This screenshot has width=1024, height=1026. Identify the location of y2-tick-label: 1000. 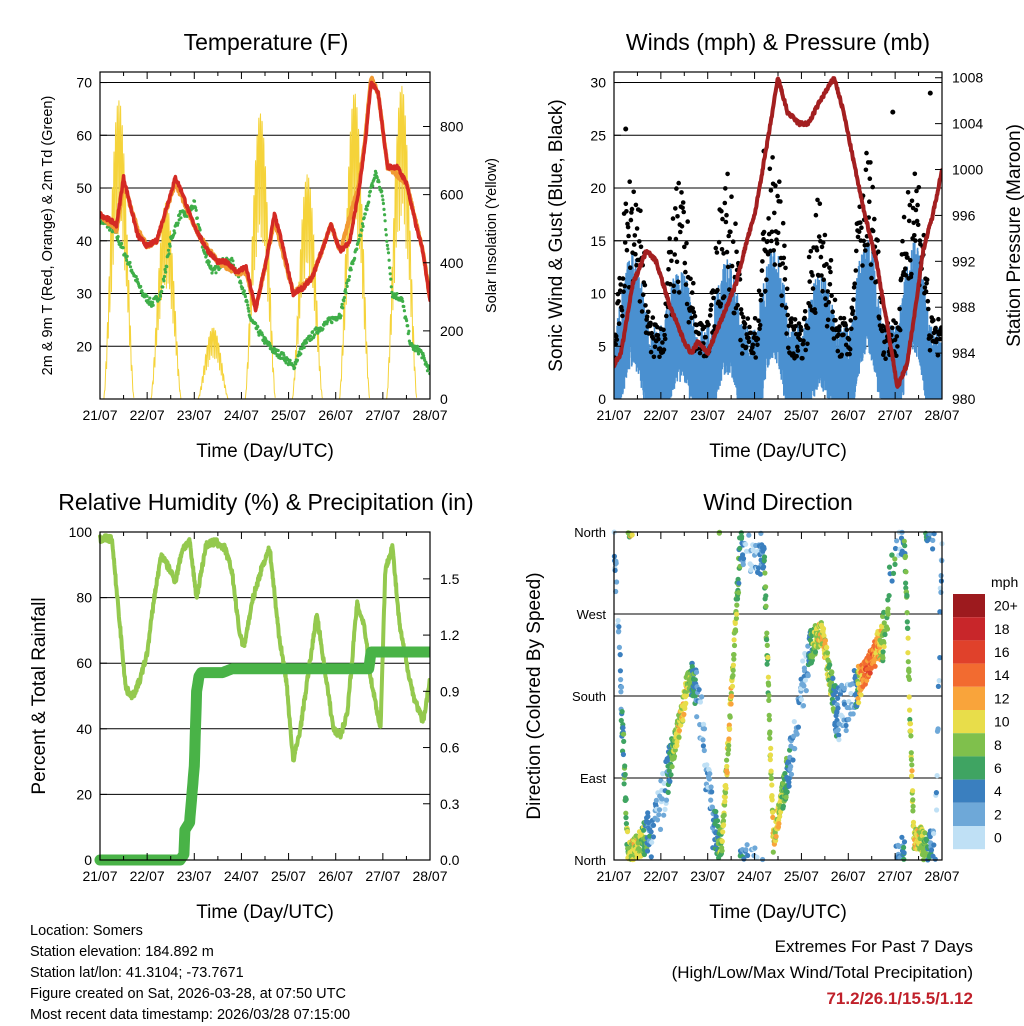
(967, 170).